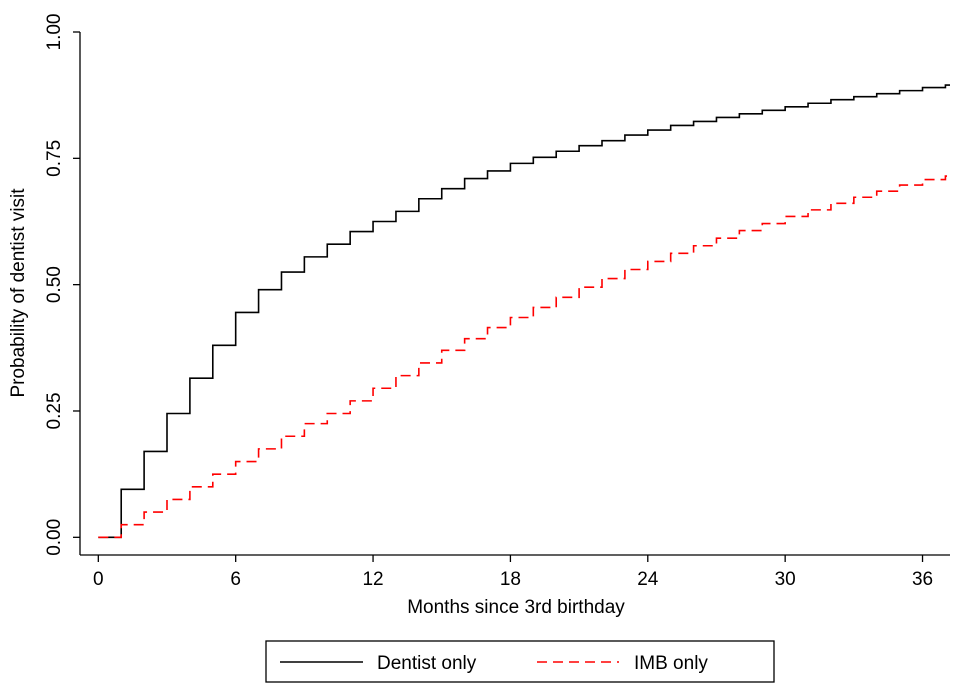 The image size is (958, 685). I want to click on y-axis-ticks: 0.00 0.25 0.50 0.75 1.00, so click(62, 285).